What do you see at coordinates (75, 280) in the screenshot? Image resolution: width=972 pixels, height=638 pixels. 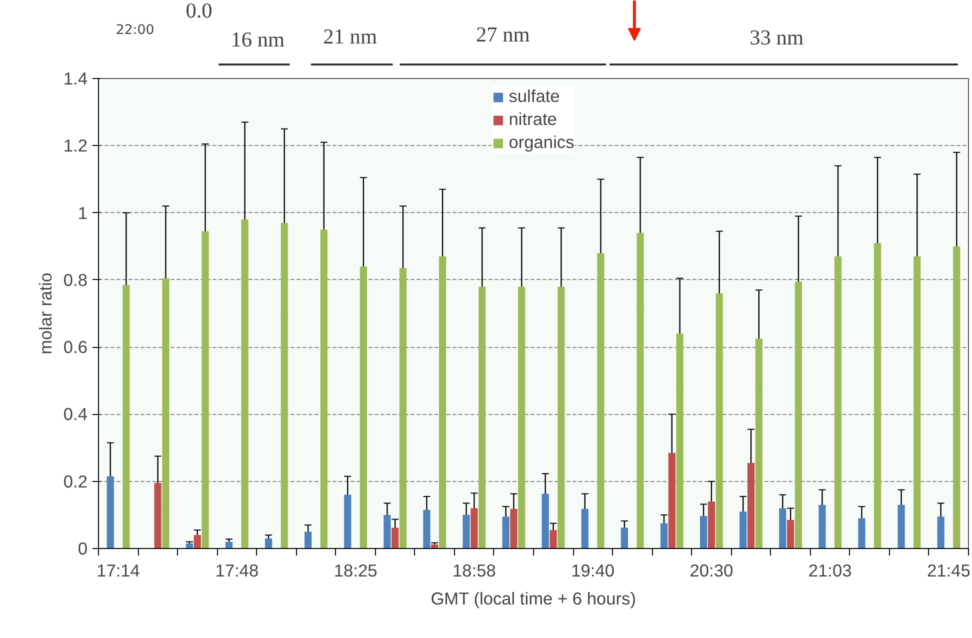 I see `y-tick-label: 0.8` at bounding box center [75, 280].